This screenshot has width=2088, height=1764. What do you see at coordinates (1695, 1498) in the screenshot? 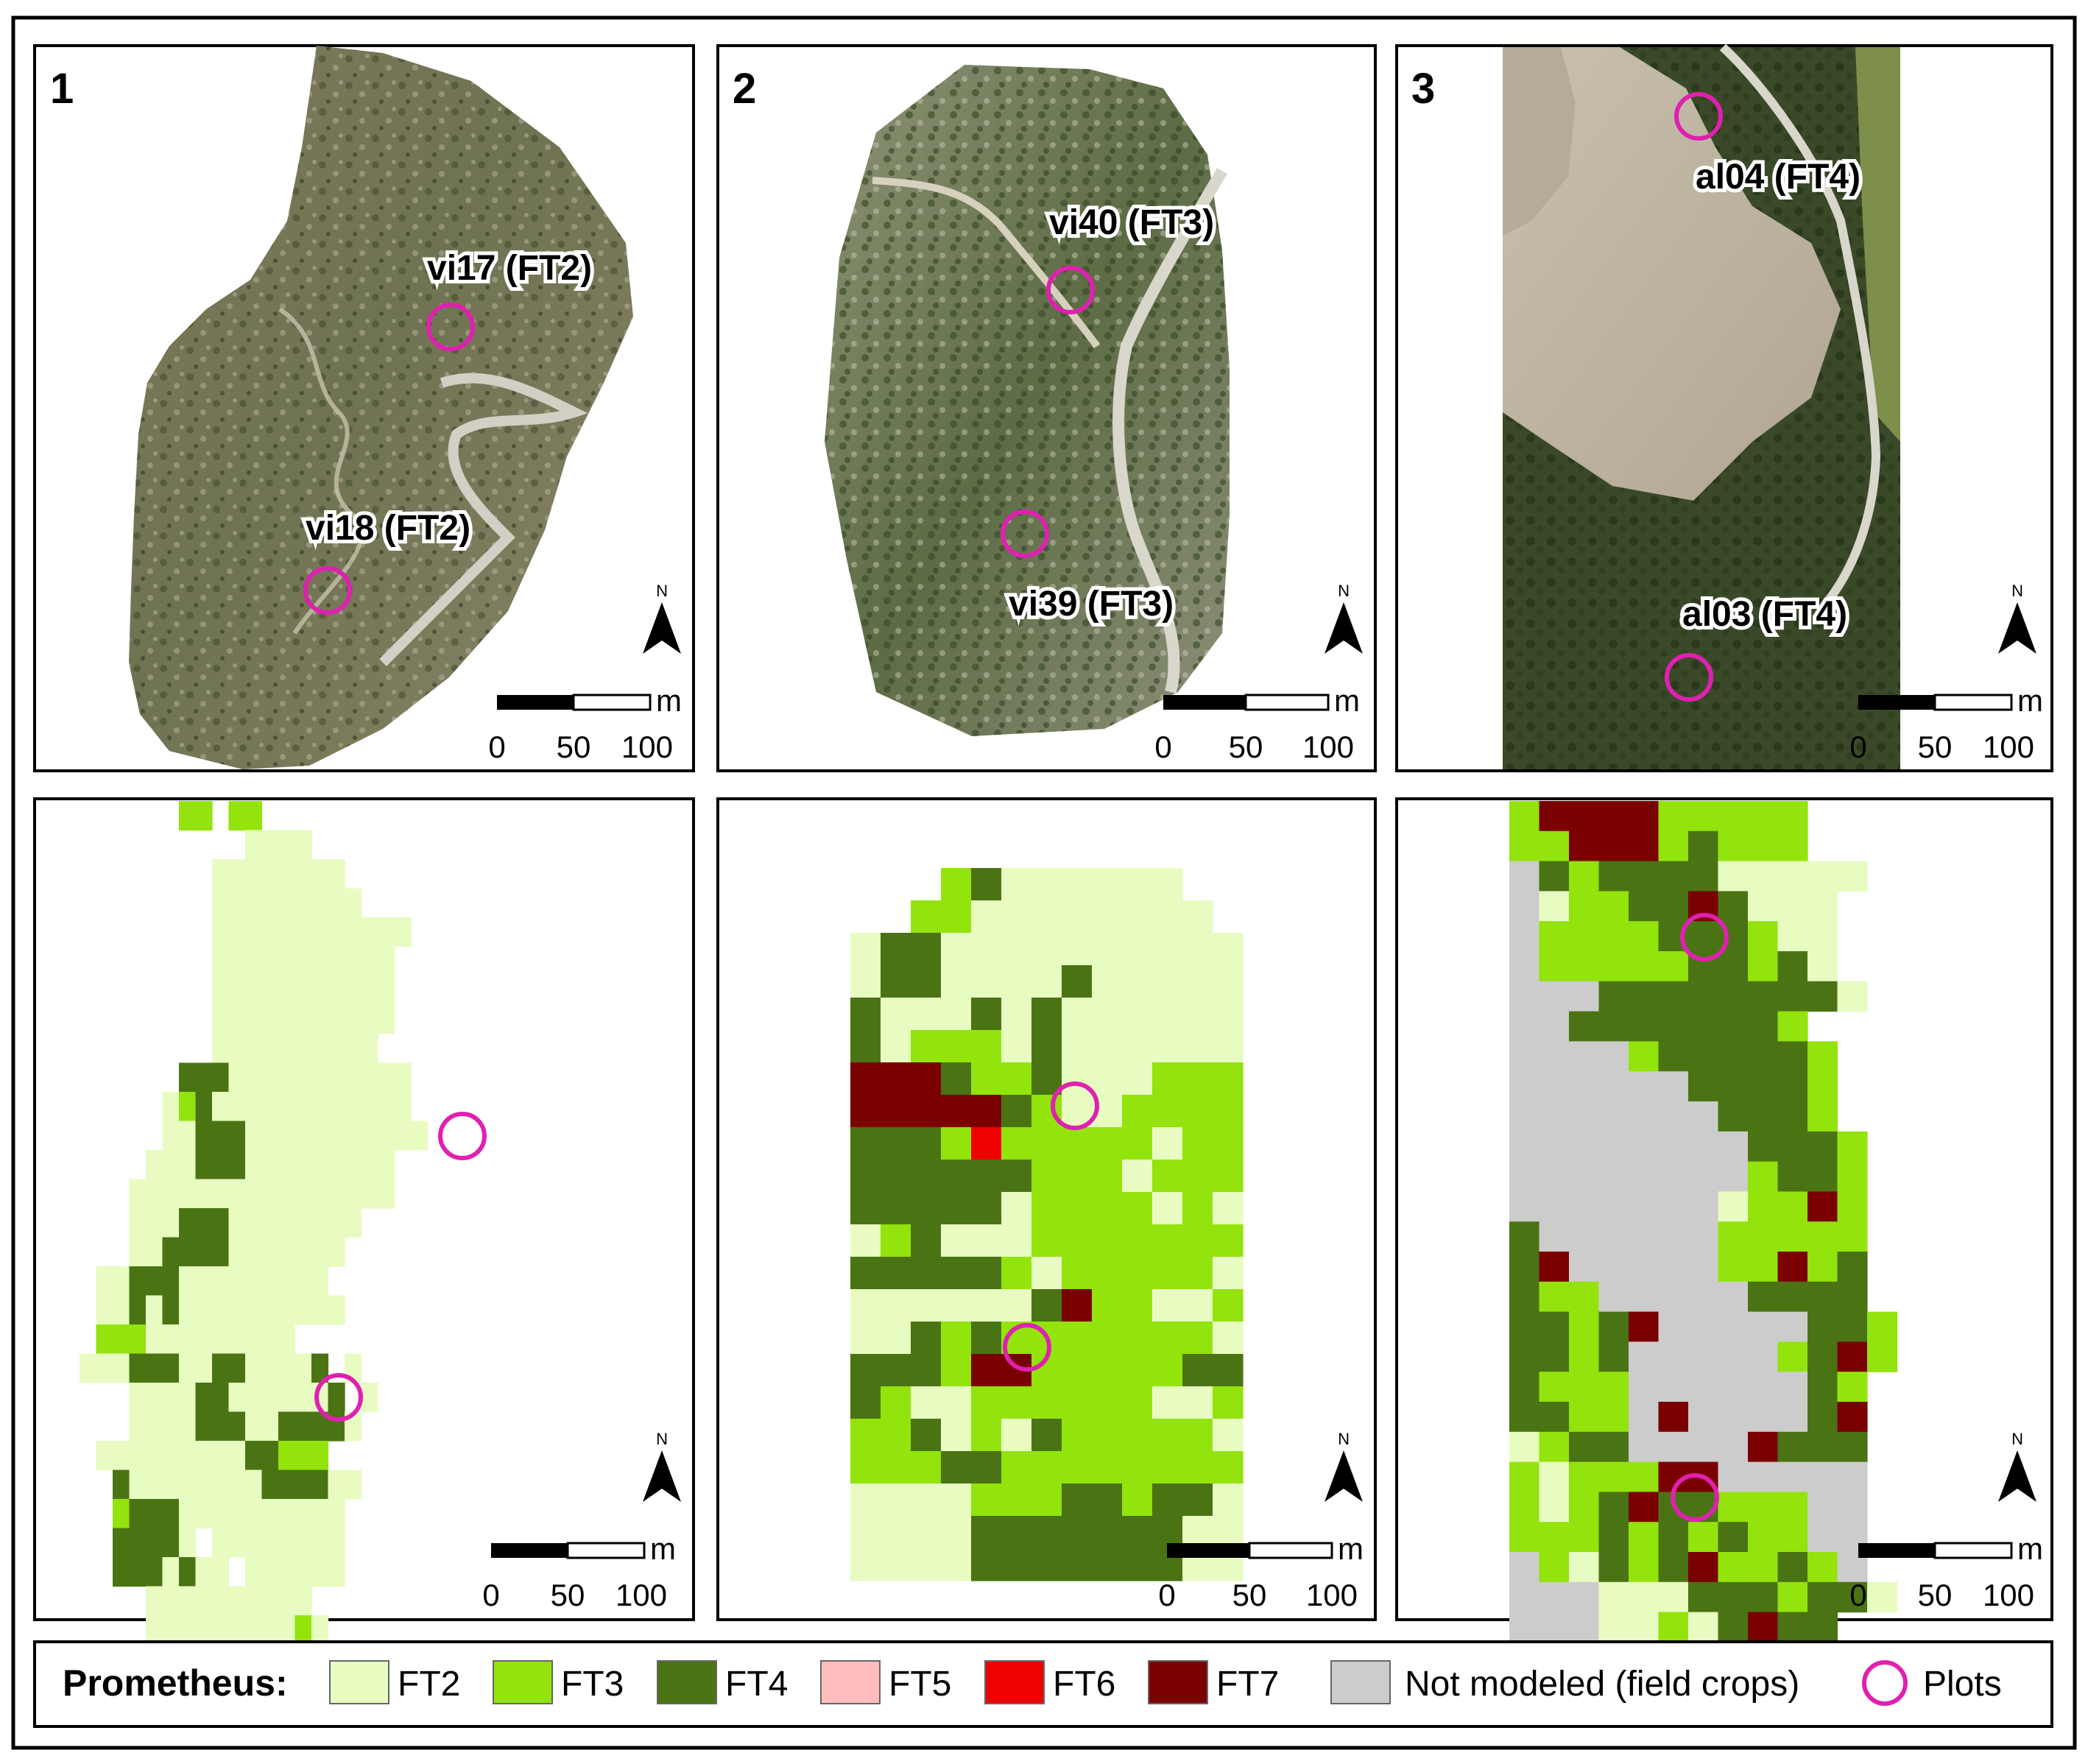
I see `plot-marker` at bounding box center [1695, 1498].